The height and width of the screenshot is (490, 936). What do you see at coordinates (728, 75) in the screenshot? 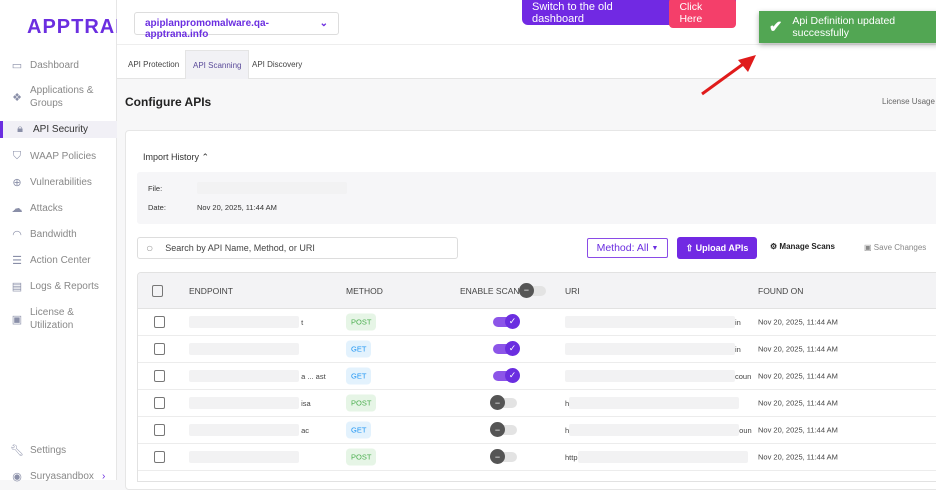
I see `red-arrow-annotation` at bounding box center [728, 75].